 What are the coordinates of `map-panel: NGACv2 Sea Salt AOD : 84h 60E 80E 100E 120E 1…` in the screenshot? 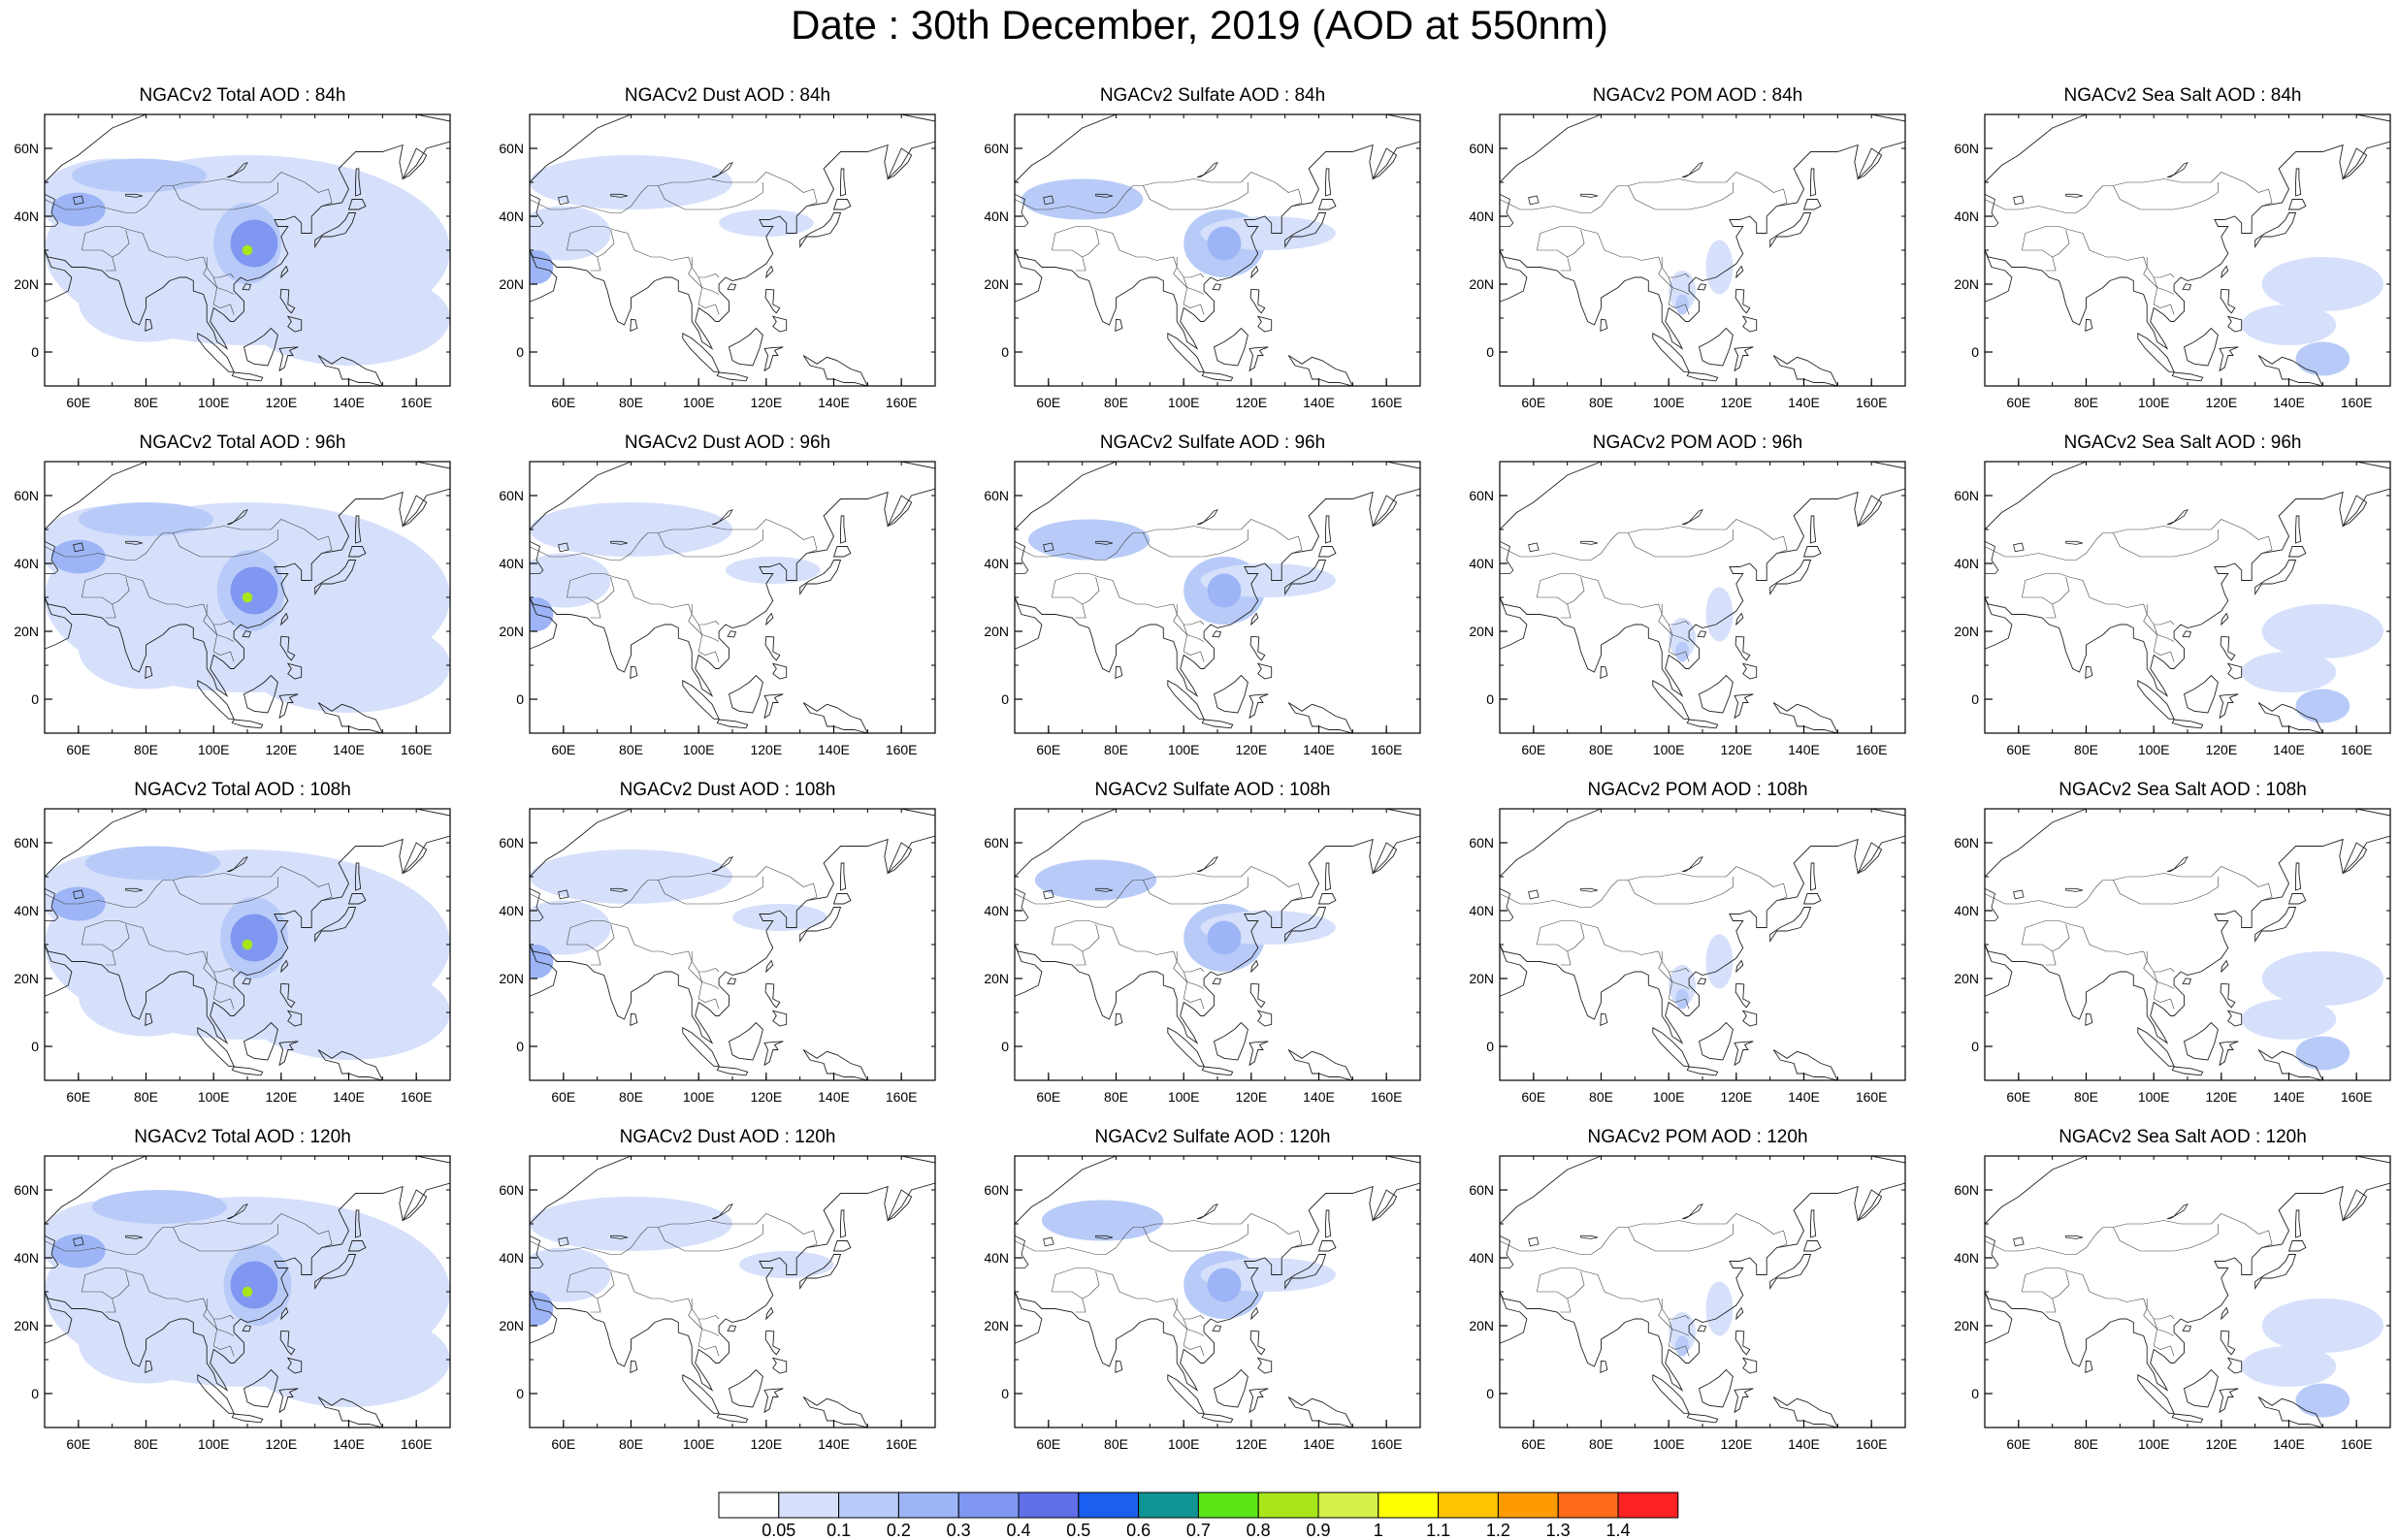 It's located at (2165, 255).